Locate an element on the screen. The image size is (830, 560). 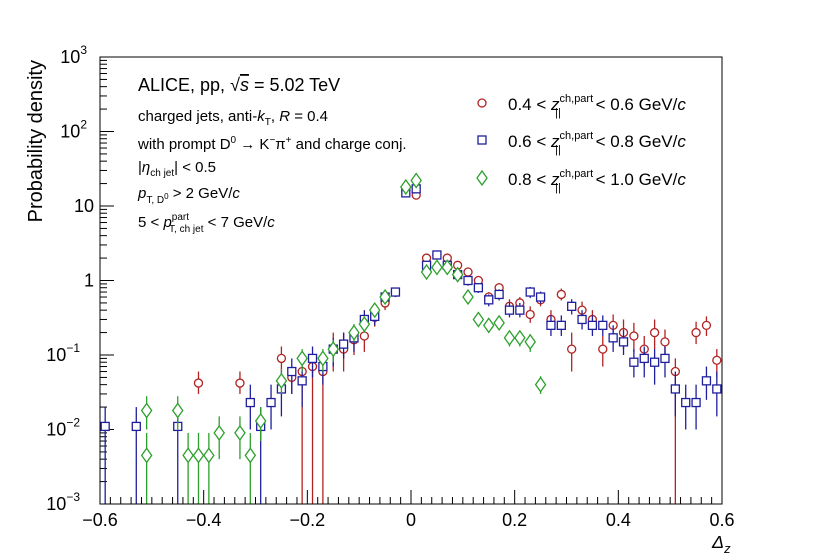
y-tick-label: 10² is located at coordinates (73, 130).